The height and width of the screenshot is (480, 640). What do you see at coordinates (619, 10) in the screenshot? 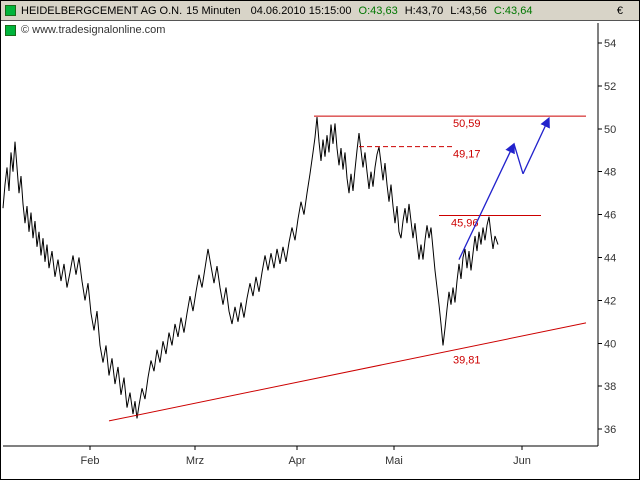
I see `currency-label: €` at bounding box center [619, 10].